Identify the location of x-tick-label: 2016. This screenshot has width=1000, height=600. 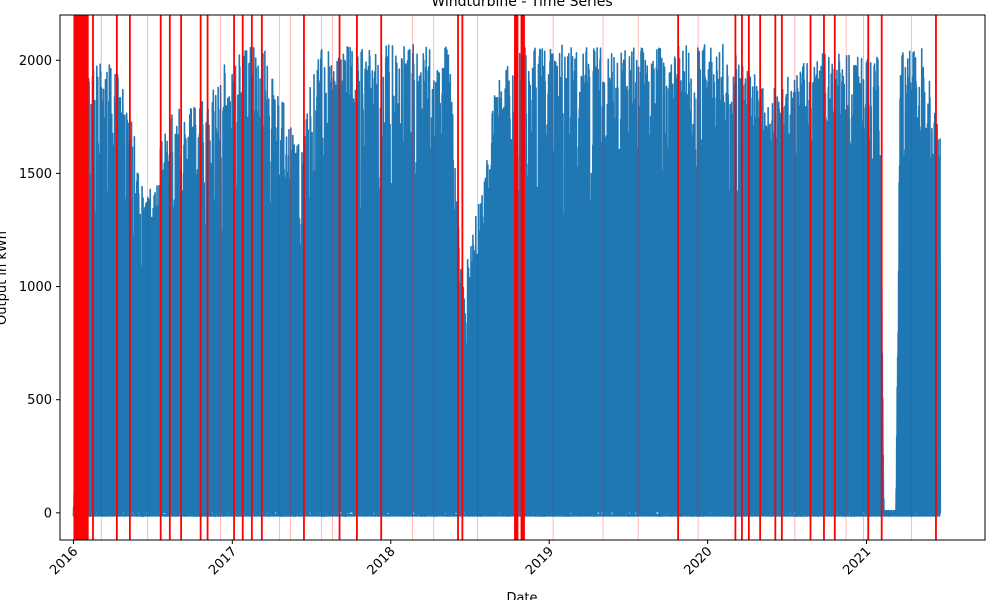
(64, 561).